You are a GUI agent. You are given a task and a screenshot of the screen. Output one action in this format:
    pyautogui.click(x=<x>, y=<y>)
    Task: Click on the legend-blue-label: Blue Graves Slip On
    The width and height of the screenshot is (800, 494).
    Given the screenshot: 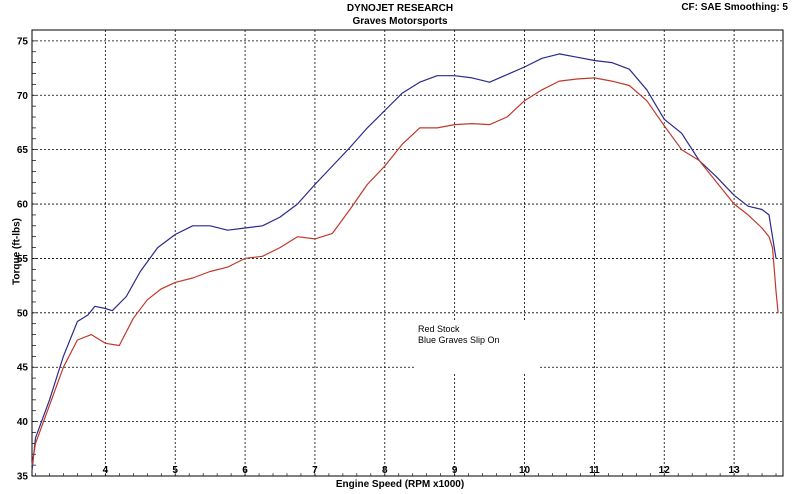 What is the action you would take?
    pyautogui.click(x=459, y=340)
    